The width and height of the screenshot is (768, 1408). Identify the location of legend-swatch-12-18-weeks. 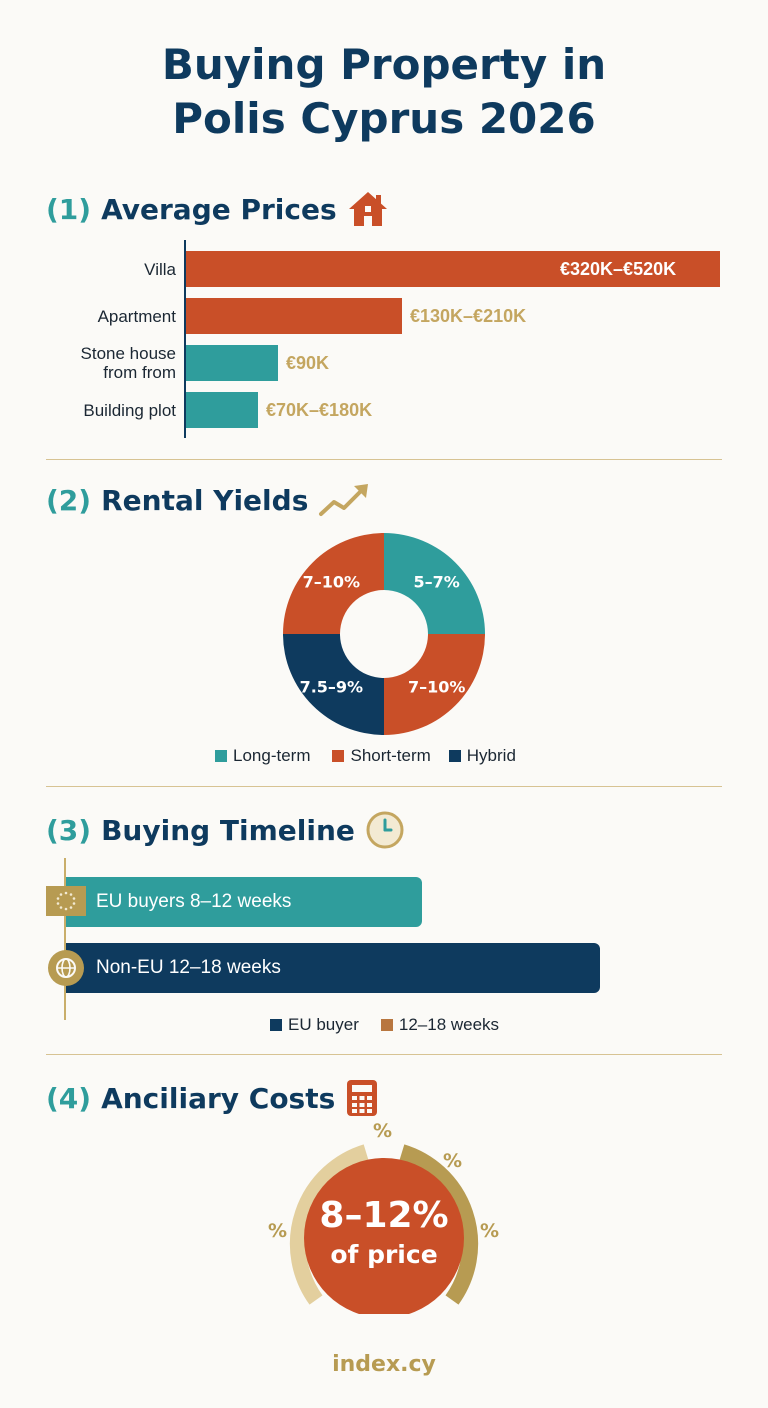
(386, 1025).